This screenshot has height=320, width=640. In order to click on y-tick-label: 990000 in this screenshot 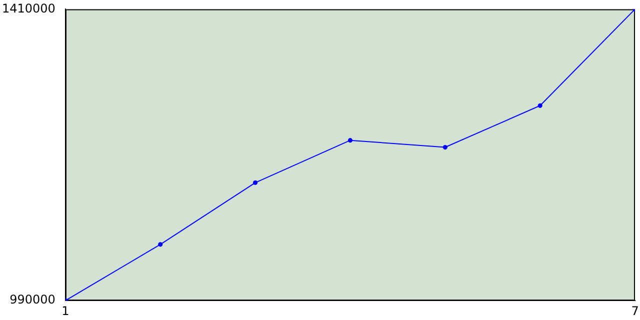, I will do `click(33, 299)`.